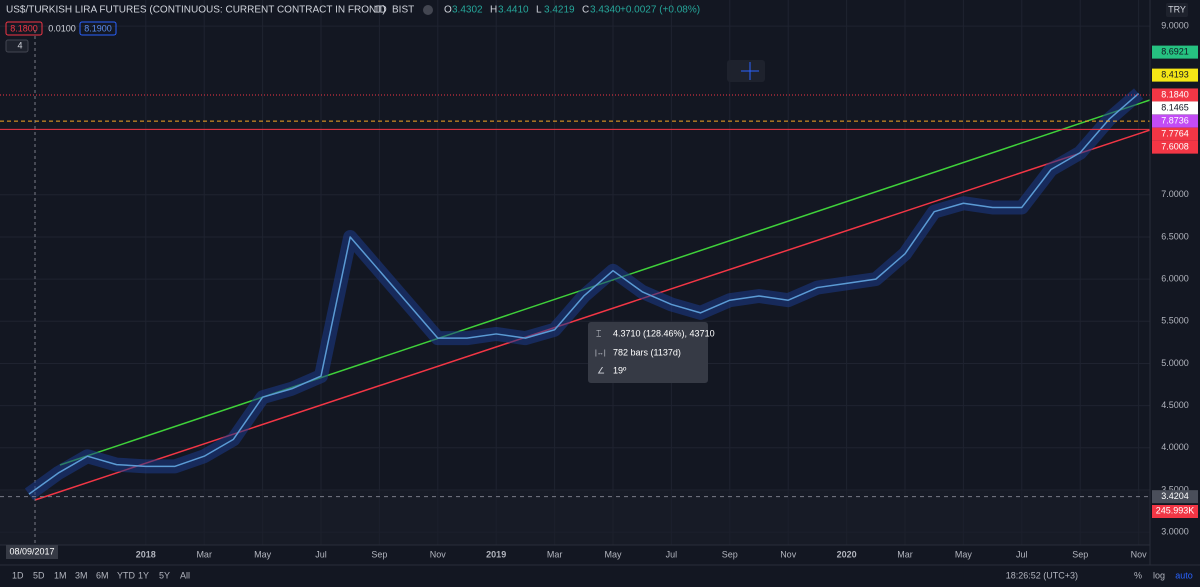 The width and height of the screenshot is (1200, 587). What do you see at coordinates (81, 575) in the screenshot?
I see `range-button: 3M` at bounding box center [81, 575].